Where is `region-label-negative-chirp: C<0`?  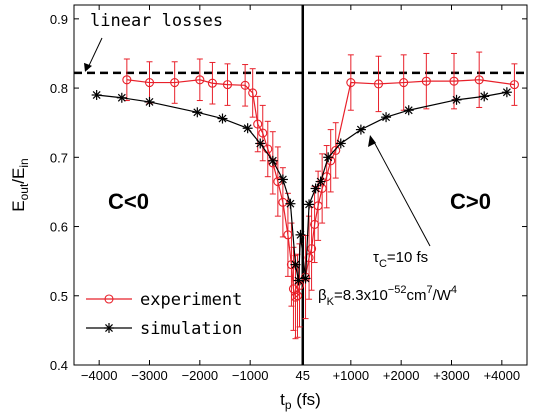
region-label-negative-chirp: C<0 is located at coordinates (128, 201).